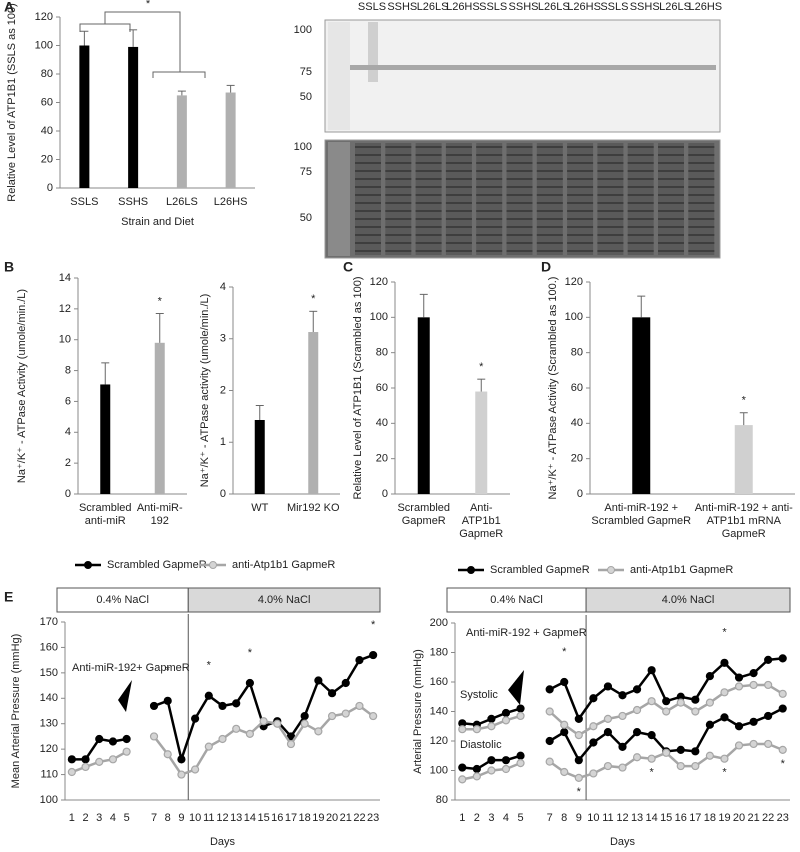 The image size is (800, 852). What do you see at coordinates (65, 309) in the screenshot?
I see `y-tick-label: 12` at bounding box center [65, 309].